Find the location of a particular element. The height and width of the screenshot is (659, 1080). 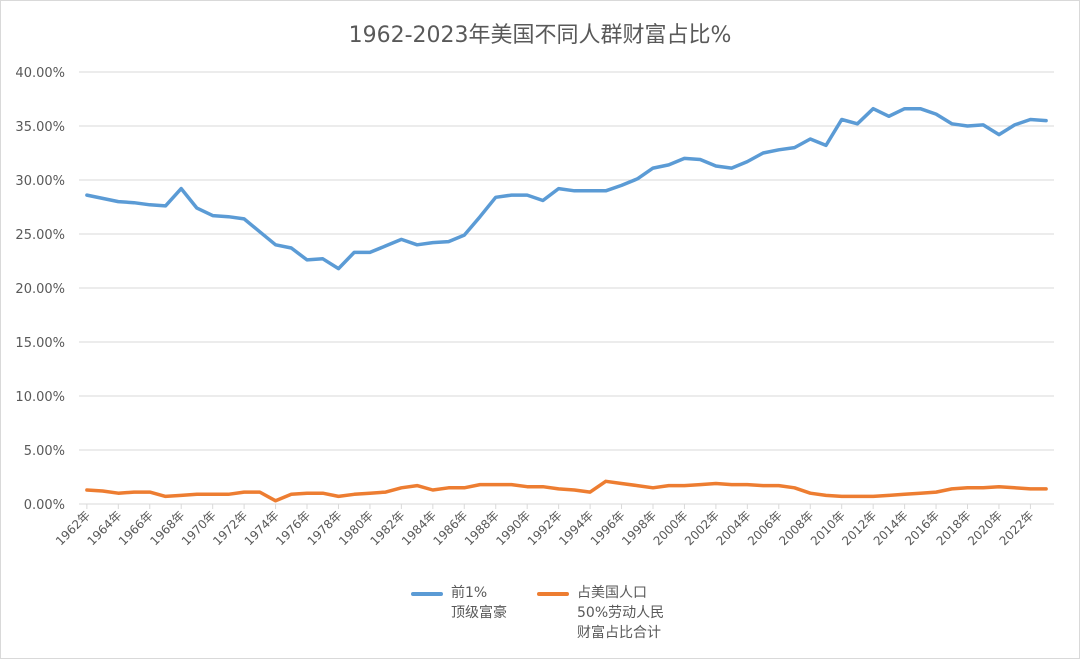

y-tick-label: 35.00% is located at coordinates (40, 127).